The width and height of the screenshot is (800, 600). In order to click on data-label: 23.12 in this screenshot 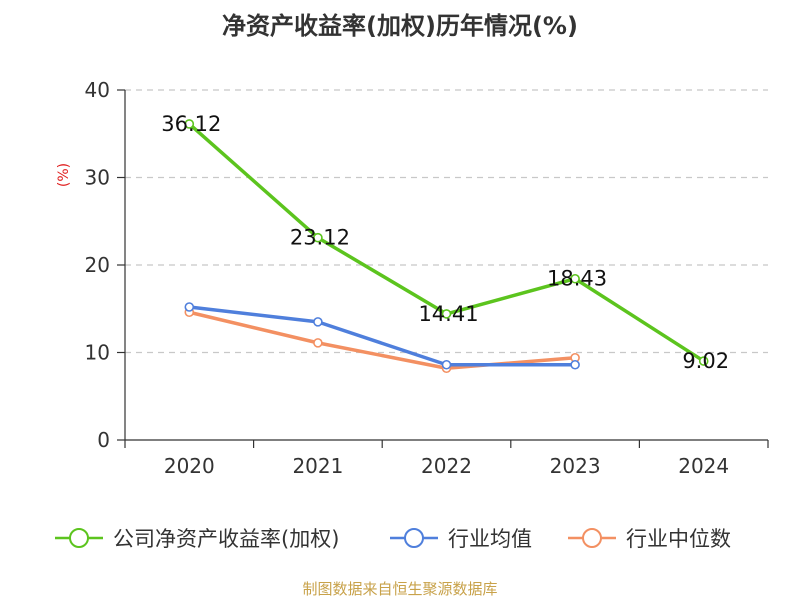, I will do `click(320, 238)`.